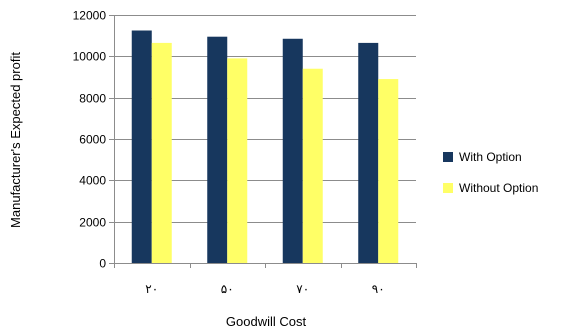 The image size is (562, 336). I want to click on y-tick-label: 10000, so click(90, 57).